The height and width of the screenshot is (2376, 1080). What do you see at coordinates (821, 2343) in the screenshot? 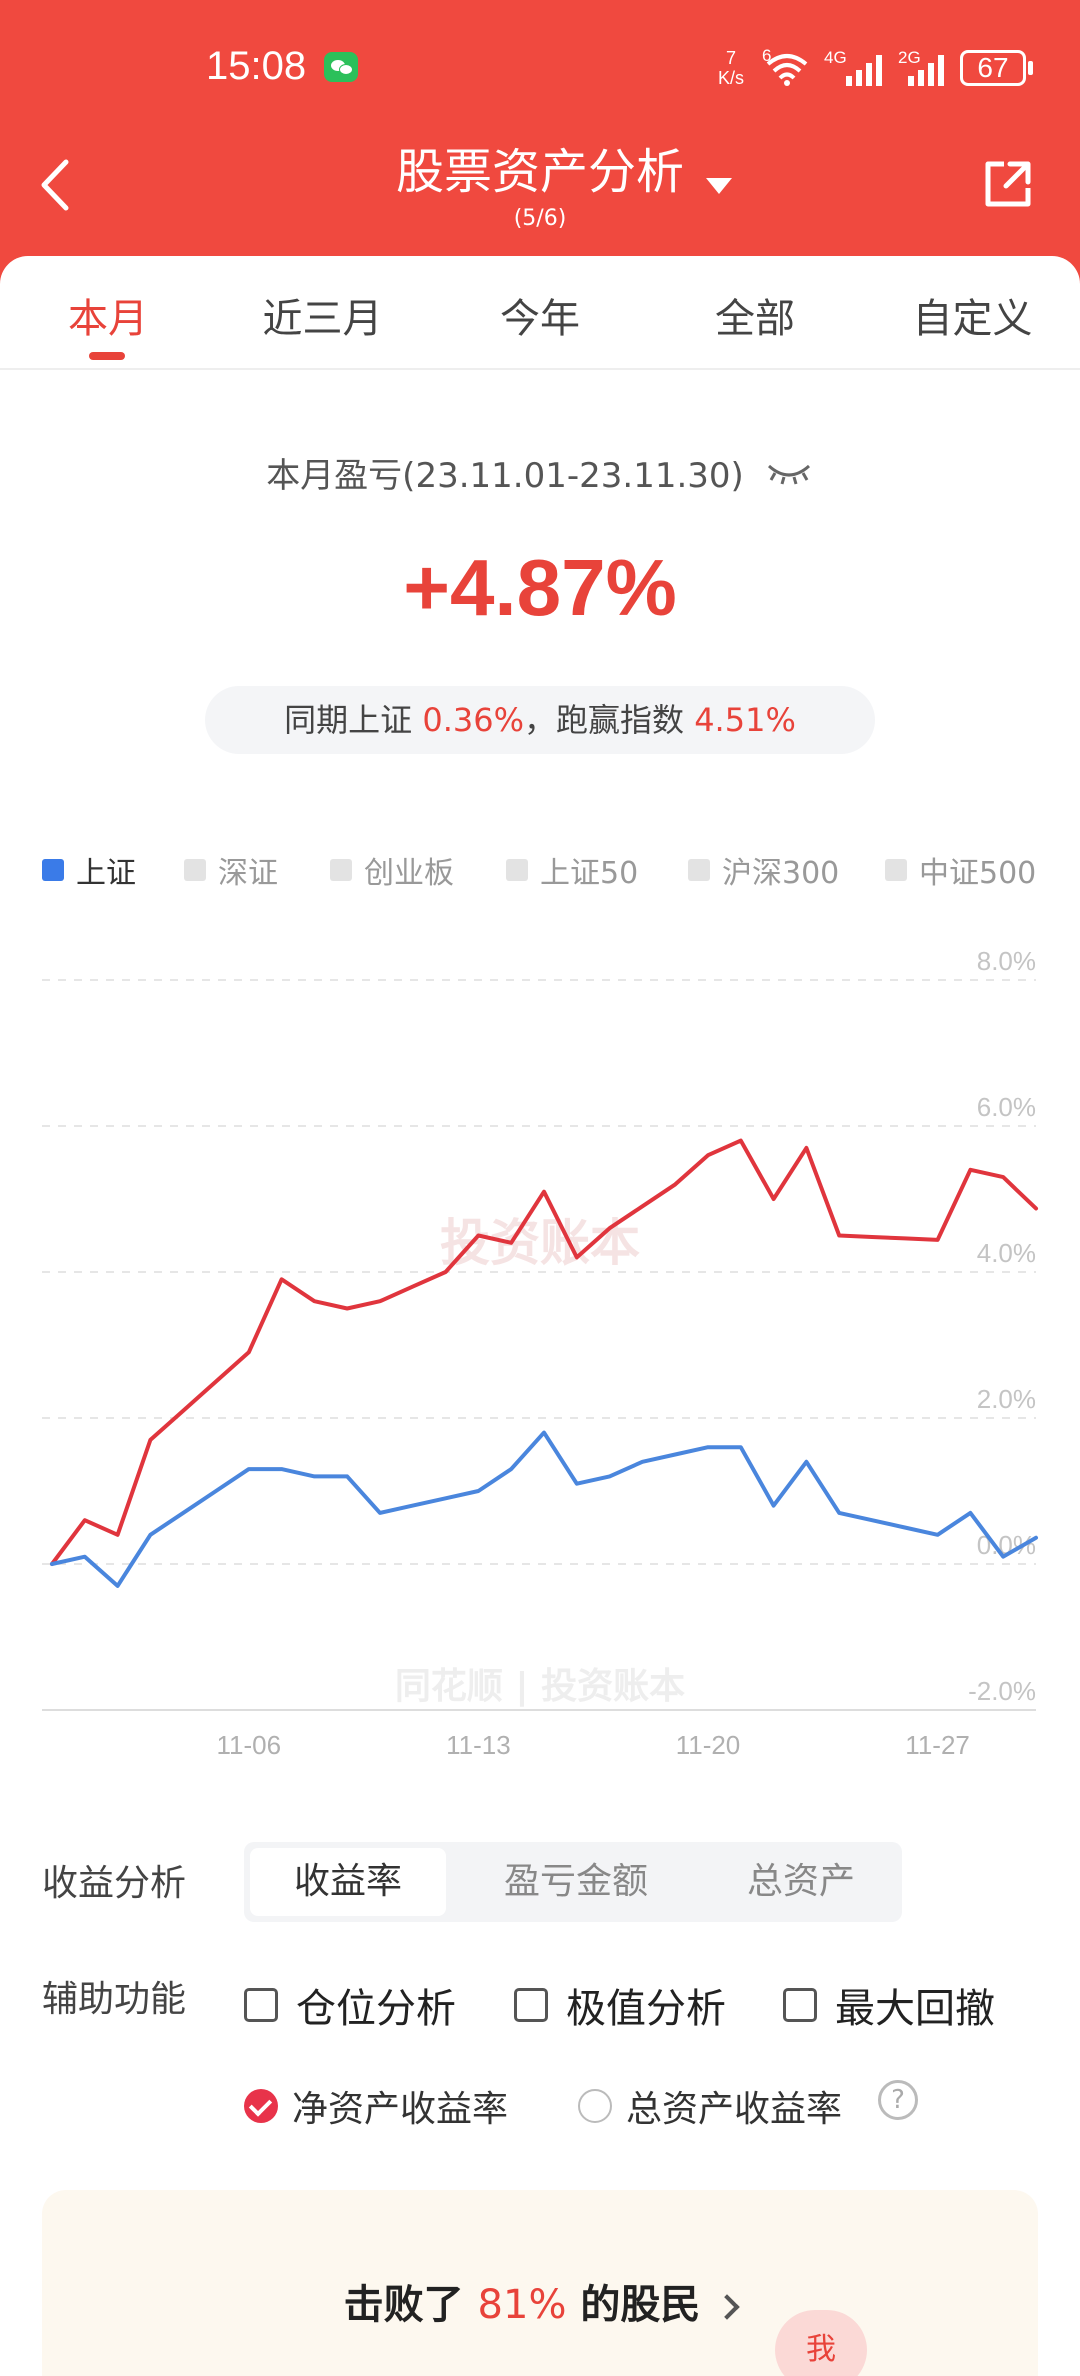
I see `me-badge: 我` at bounding box center [821, 2343].